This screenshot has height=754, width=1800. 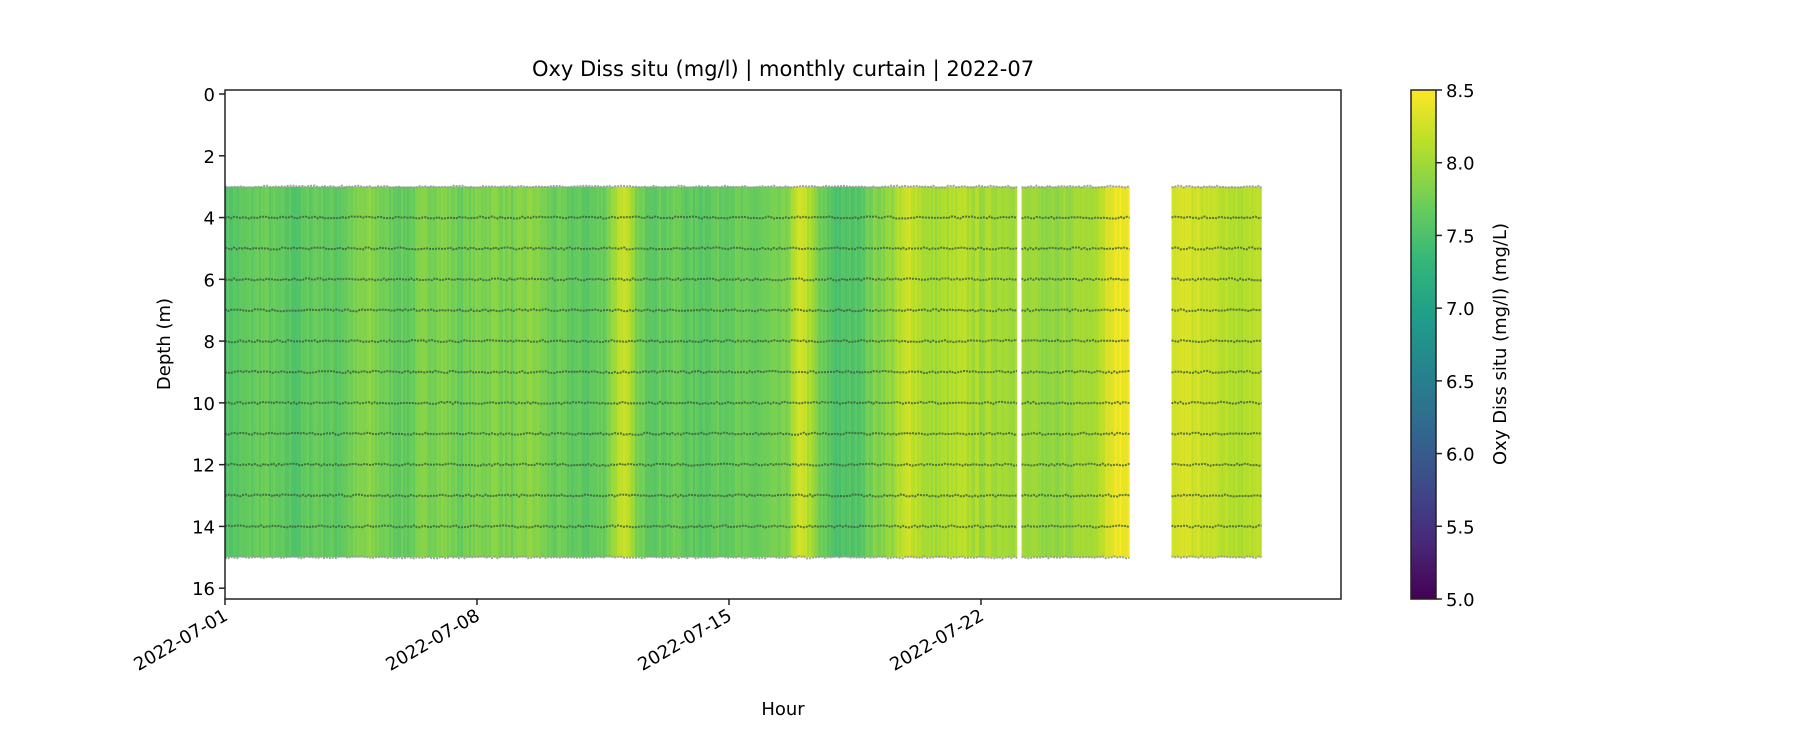 I want to click on colorbar-tick-label: 8.5, so click(x=1460, y=91).